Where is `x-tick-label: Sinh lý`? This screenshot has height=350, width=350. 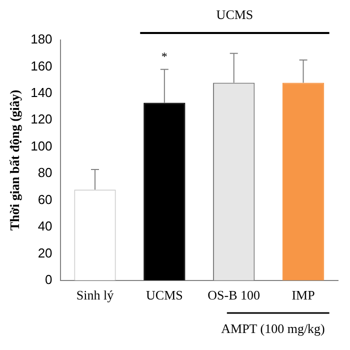
x-tick-label: Sinh lý is located at coordinates (95, 295).